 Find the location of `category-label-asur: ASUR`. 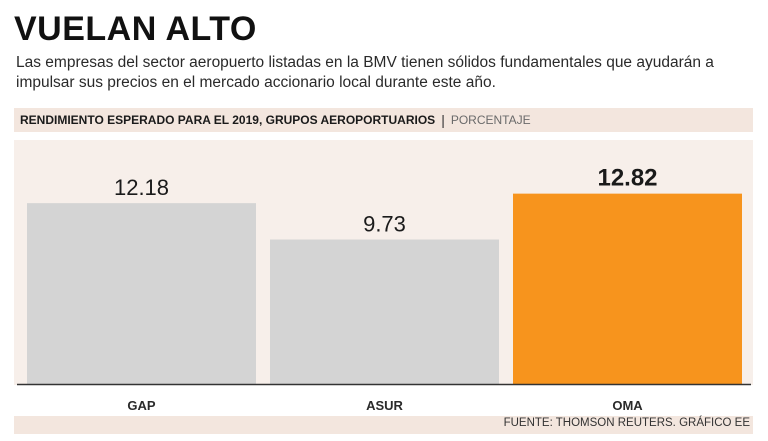

category-label-asur: ASUR is located at coordinates (384, 405).